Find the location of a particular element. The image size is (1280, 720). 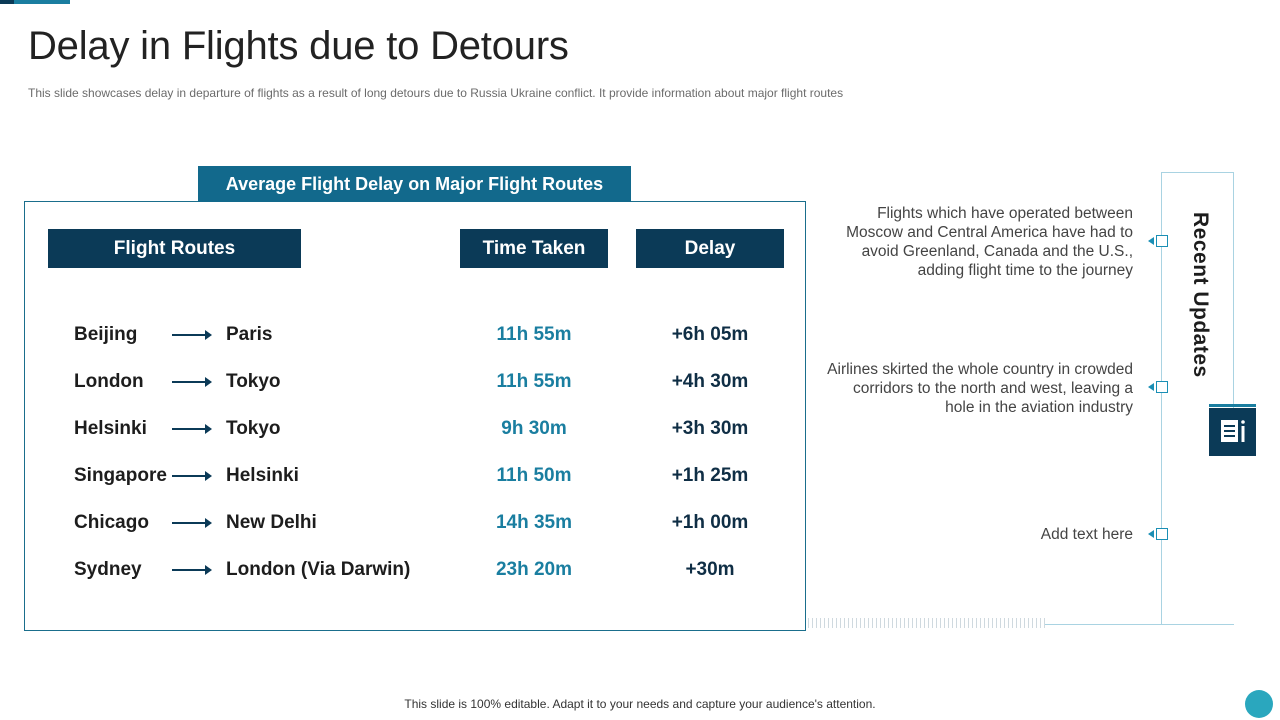

recent-updates-panel is located at coordinates (1197, 398).